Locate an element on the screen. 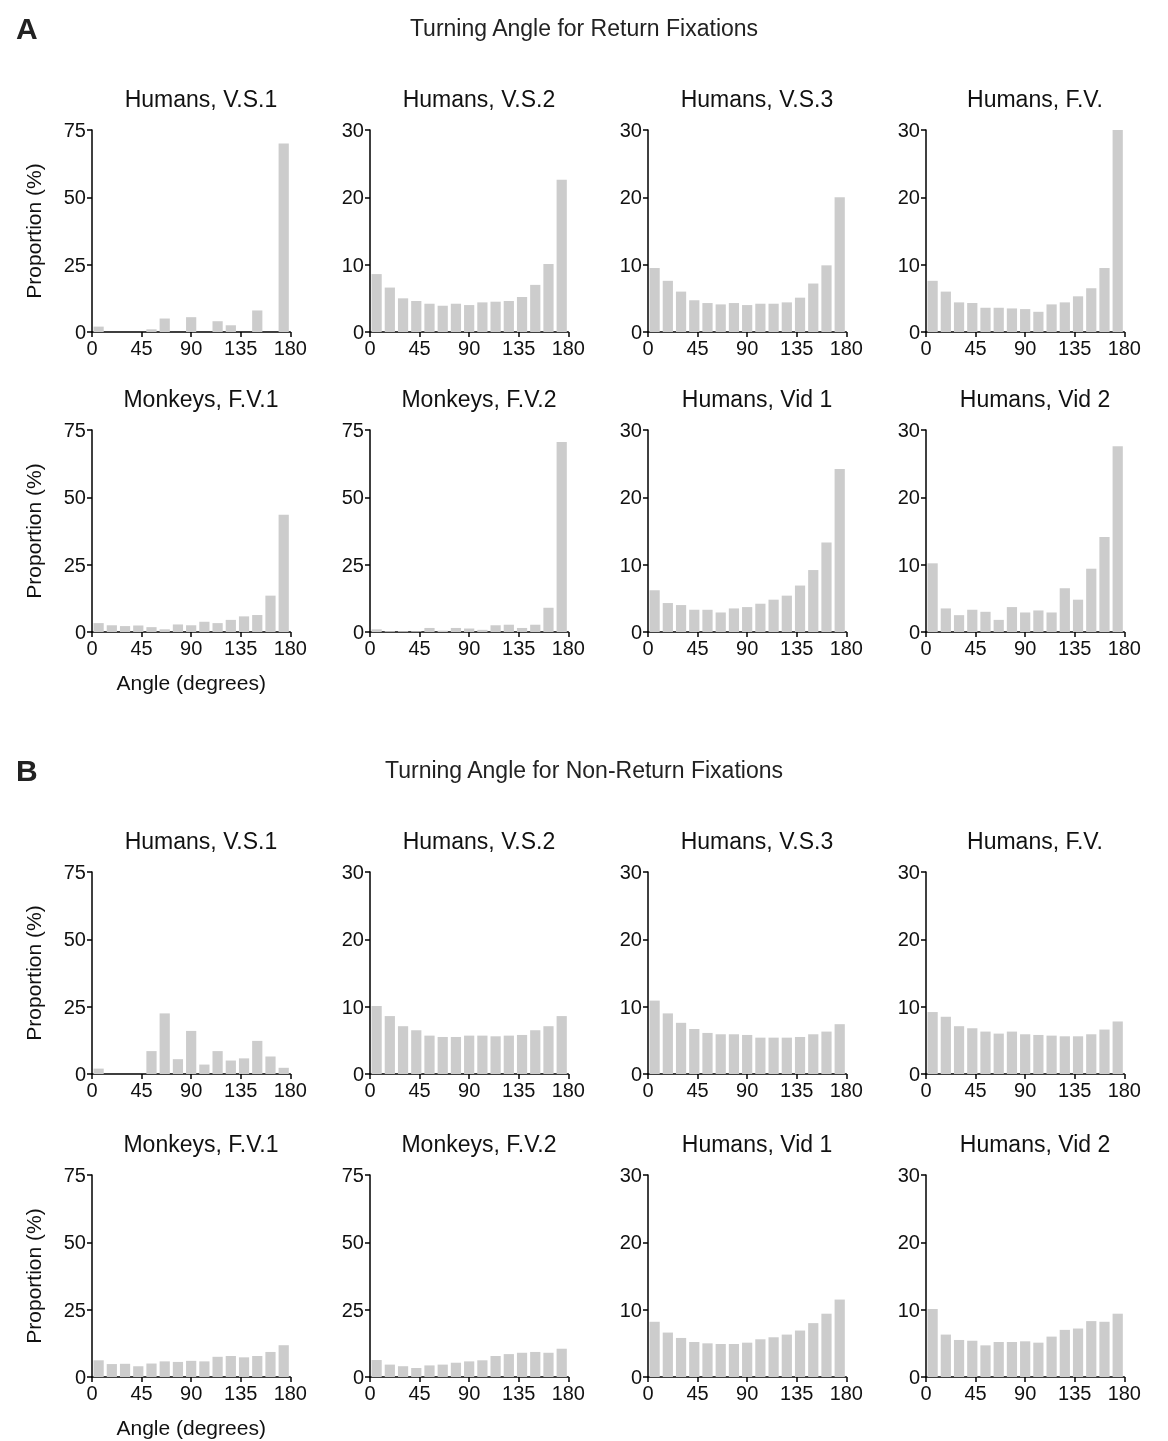 The width and height of the screenshot is (1168, 1441). chart-title: Humans, V.S.1 is located at coordinates (201, 840).